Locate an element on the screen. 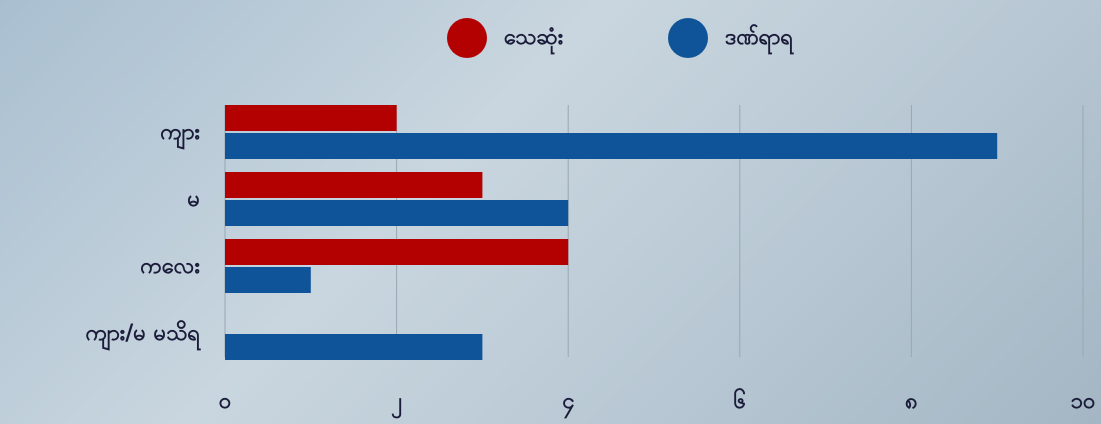 The height and width of the screenshot is (424, 1101). x-tick-label: ၁၀ is located at coordinates (1083, 401).